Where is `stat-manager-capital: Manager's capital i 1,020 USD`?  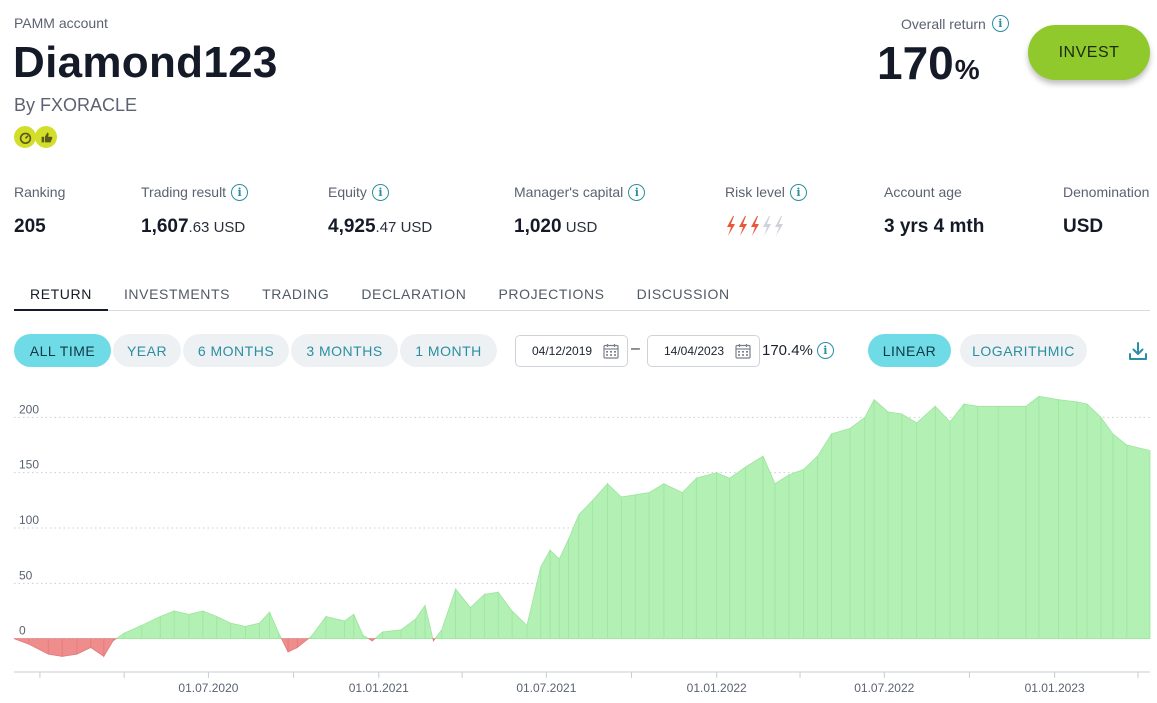 stat-manager-capital: Manager's capital i 1,020 USD is located at coordinates (580, 210).